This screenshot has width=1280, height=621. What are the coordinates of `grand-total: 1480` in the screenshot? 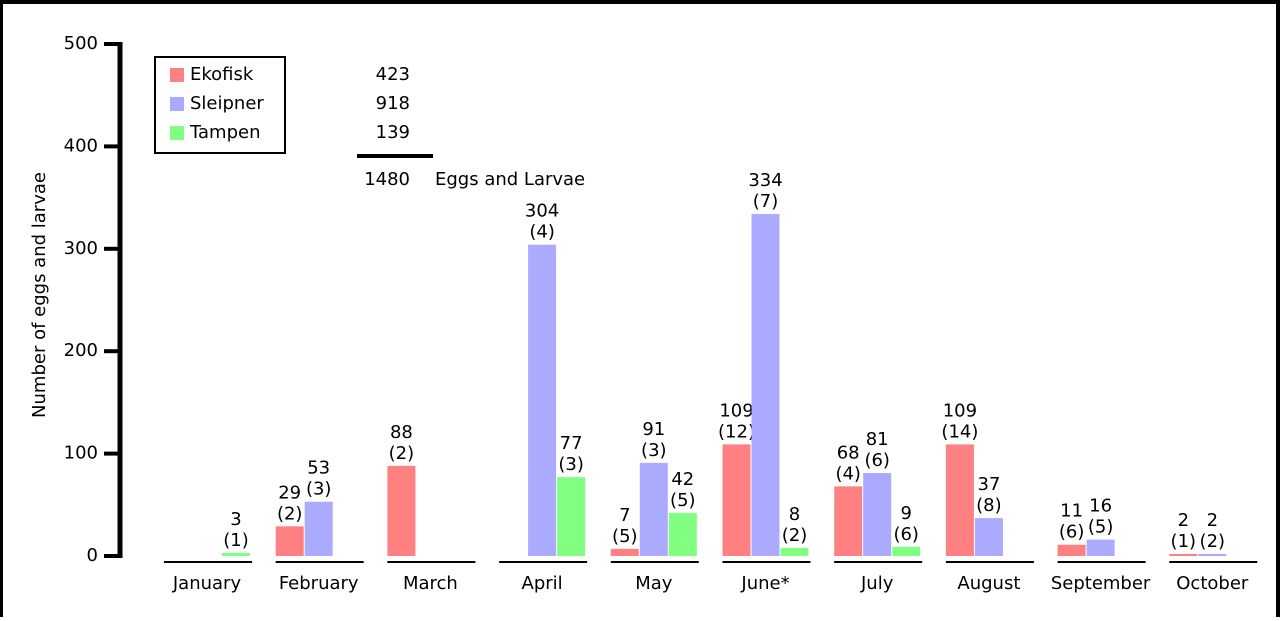 It's located at (387, 179).